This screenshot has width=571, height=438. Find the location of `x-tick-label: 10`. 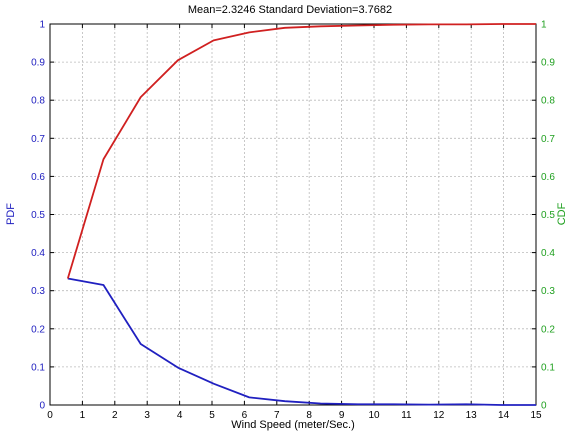

x-tick-label: 10 is located at coordinates (374, 415).